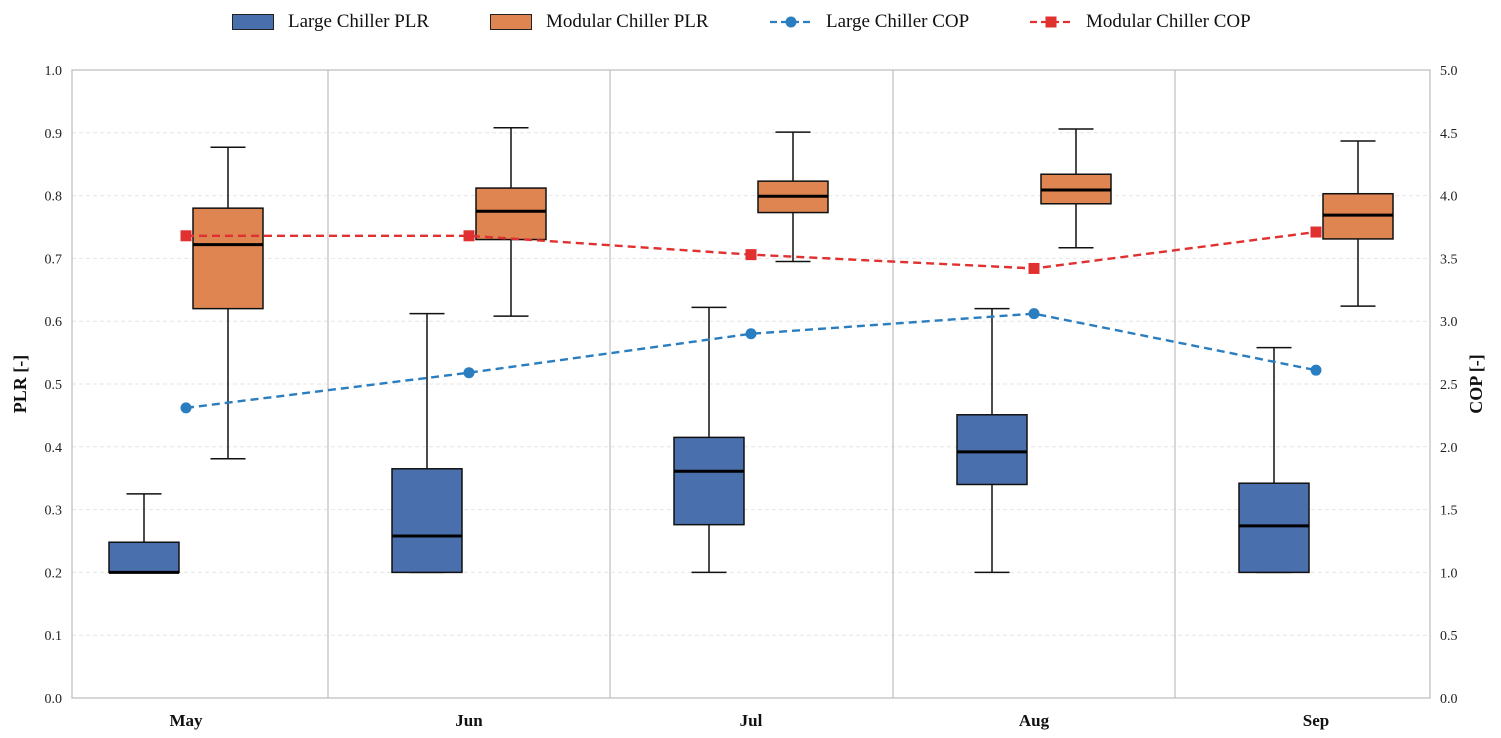  What do you see at coordinates (1449, 699) in the screenshot?
I see `right-tick-label: 0.0` at bounding box center [1449, 699].